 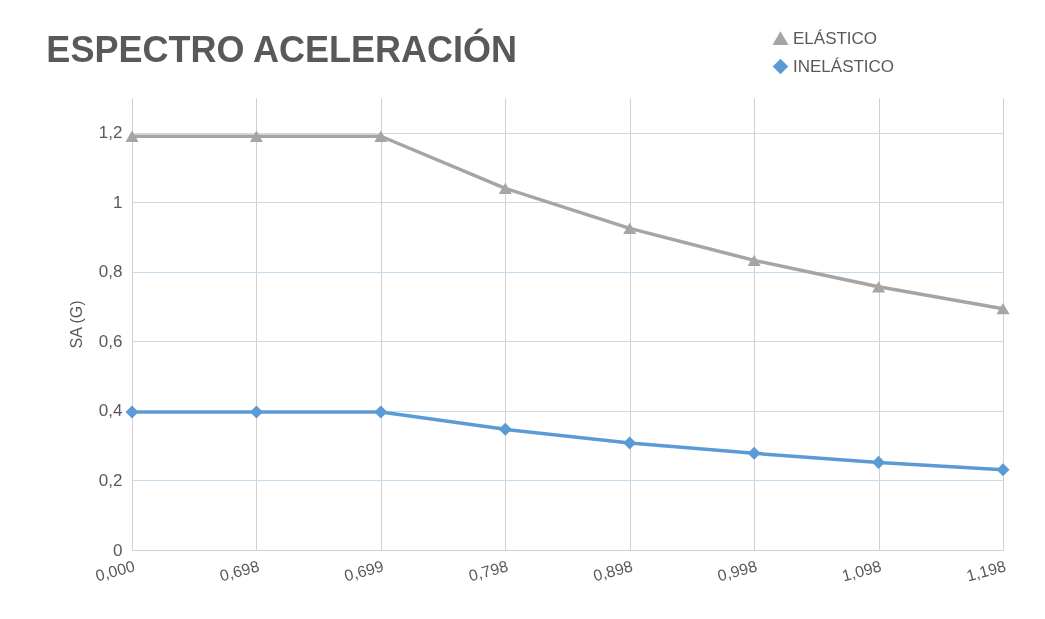 What do you see at coordinates (282, 49) in the screenshot?
I see `chart-title: ESPECTRO ACELERACIÓN` at bounding box center [282, 49].